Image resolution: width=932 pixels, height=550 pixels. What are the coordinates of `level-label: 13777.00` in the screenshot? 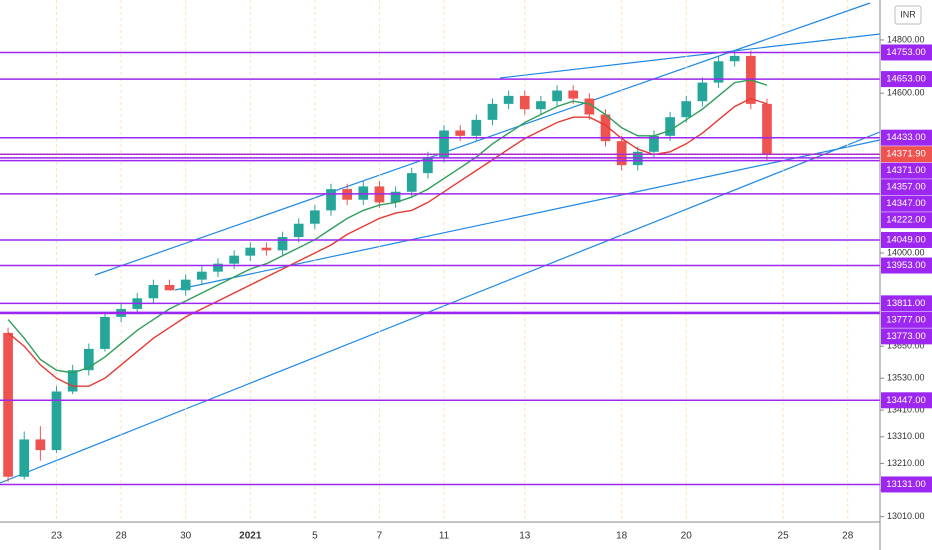 It's located at (906, 319).